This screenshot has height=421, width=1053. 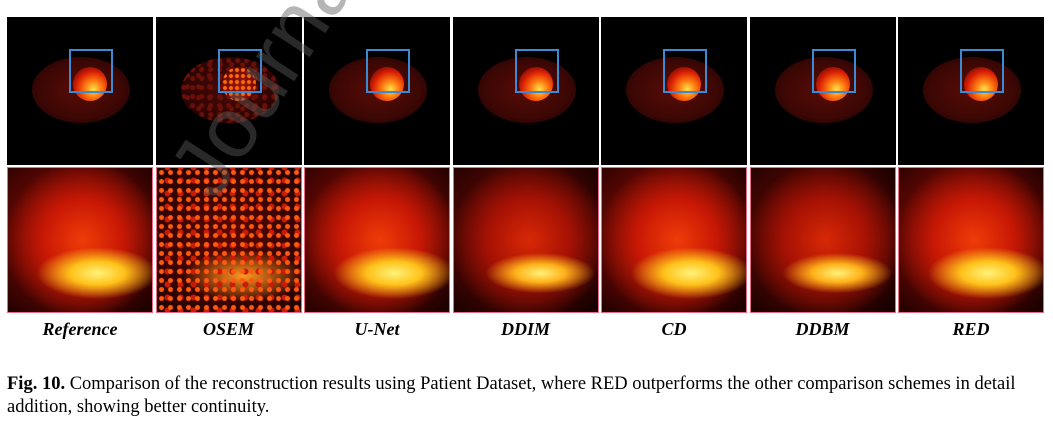 I want to click on zoomed-roi-image-osem, so click(x=228, y=240).